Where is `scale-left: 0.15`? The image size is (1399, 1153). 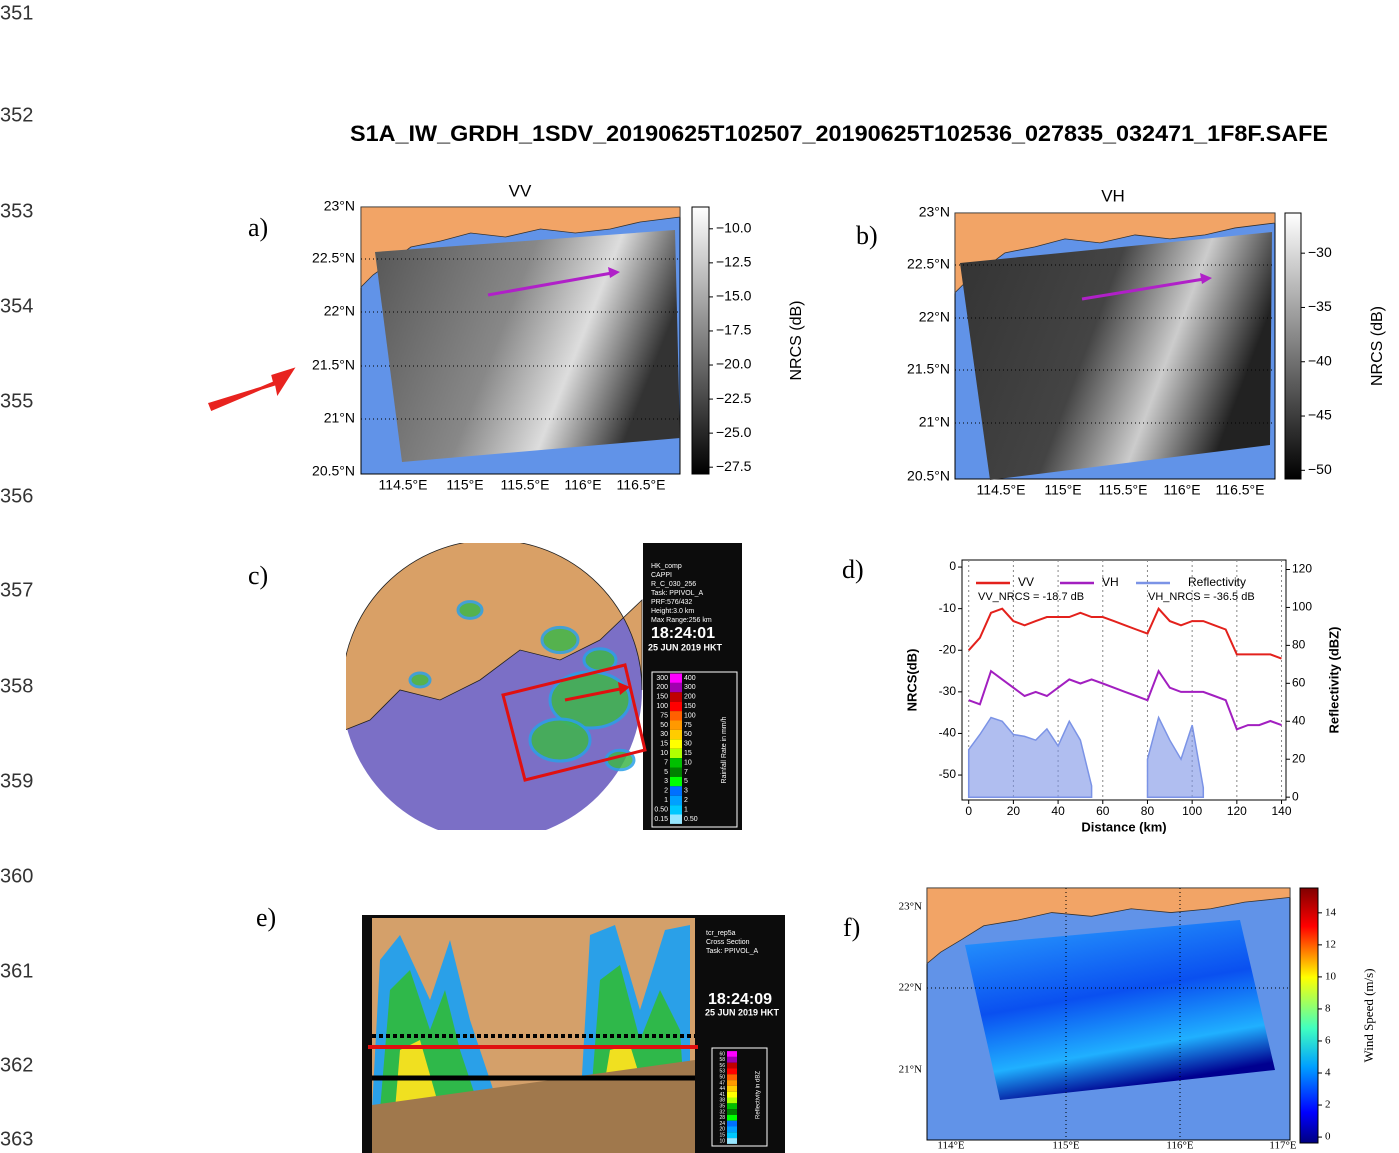 scale-left: 0.15 is located at coordinates (661, 819).